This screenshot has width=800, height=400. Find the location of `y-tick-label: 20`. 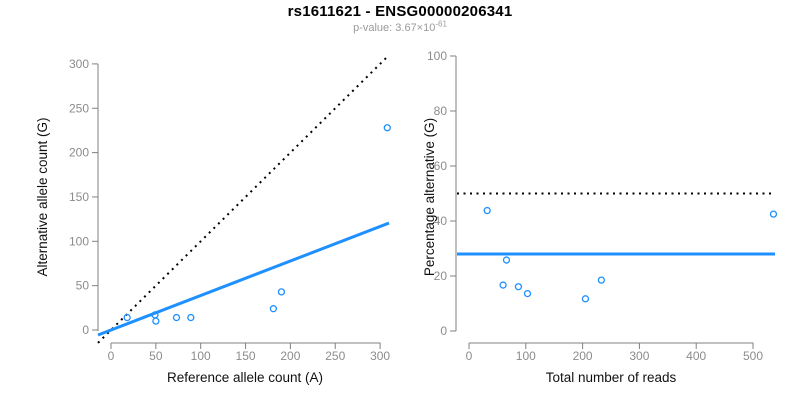

y-tick-label: 20 is located at coordinates (441, 276).